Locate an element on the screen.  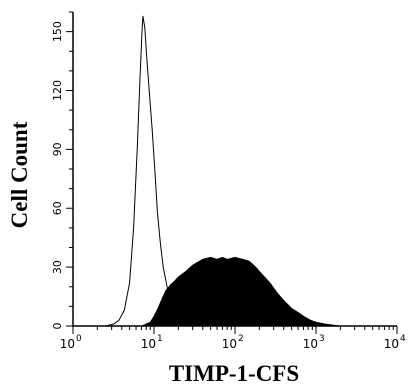
x-tick-label: 10 2 is located at coordinates (233, 342).